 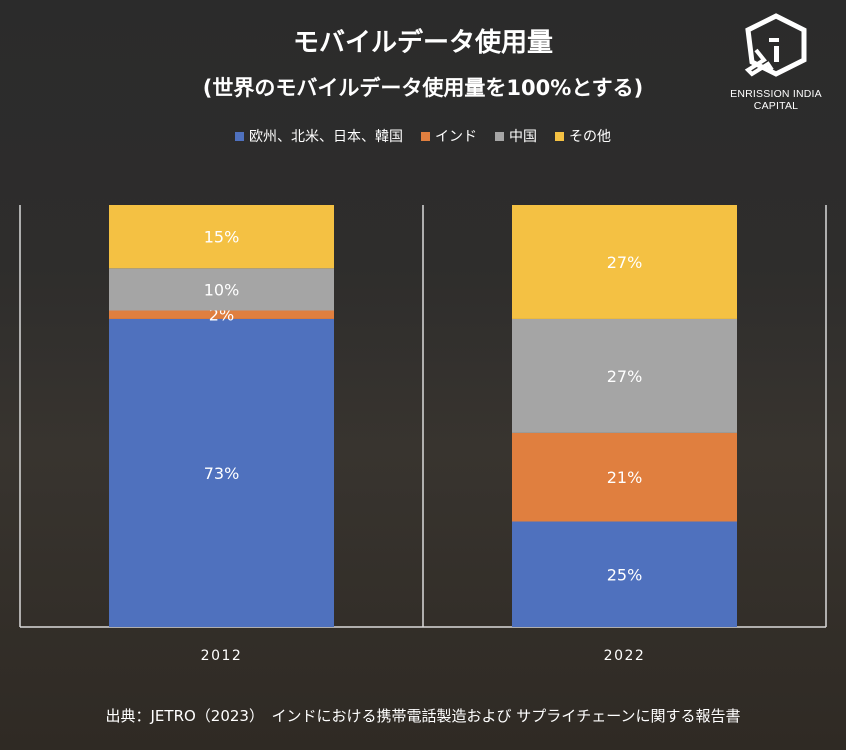 What do you see at coordinates (456, 137) in the screenshot?
I see `legend-label: インド` at bounding box center [456, 137].